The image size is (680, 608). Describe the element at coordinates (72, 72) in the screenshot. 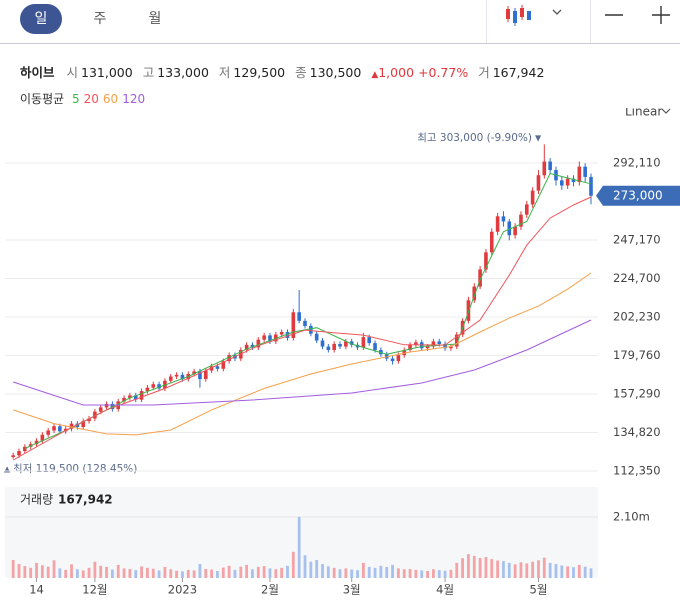

I see `field-label: 시` at that location.